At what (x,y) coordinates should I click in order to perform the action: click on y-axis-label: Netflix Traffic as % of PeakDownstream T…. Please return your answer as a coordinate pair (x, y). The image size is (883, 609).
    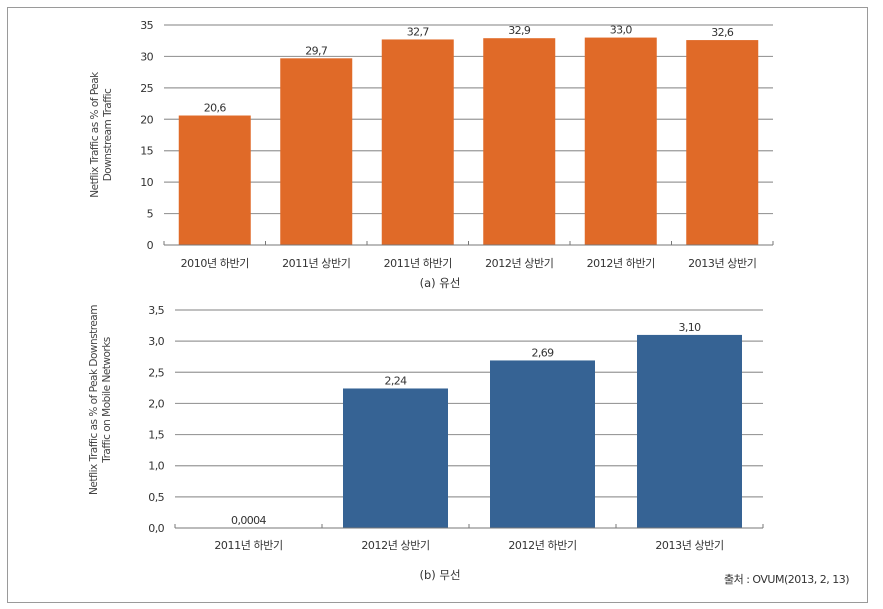
    Looking at the image, I should click on (101, 134).